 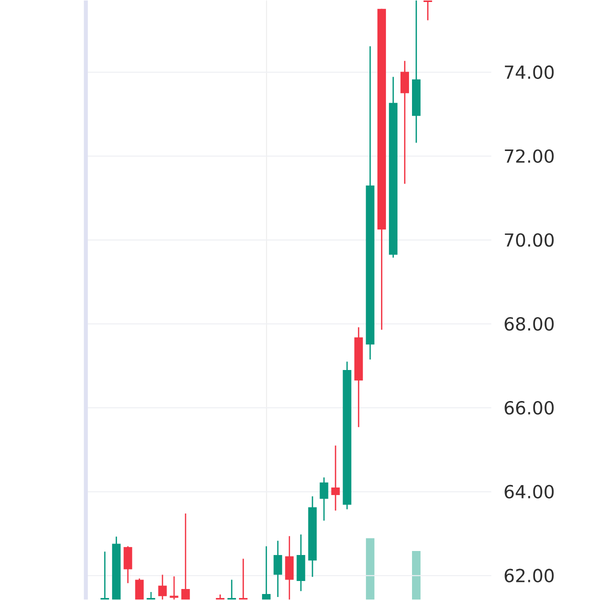 What do you see at coordinates (529, 72) in the screenshot?
I see `y-tick-label: 74.00` at bounding box center [529, 72].